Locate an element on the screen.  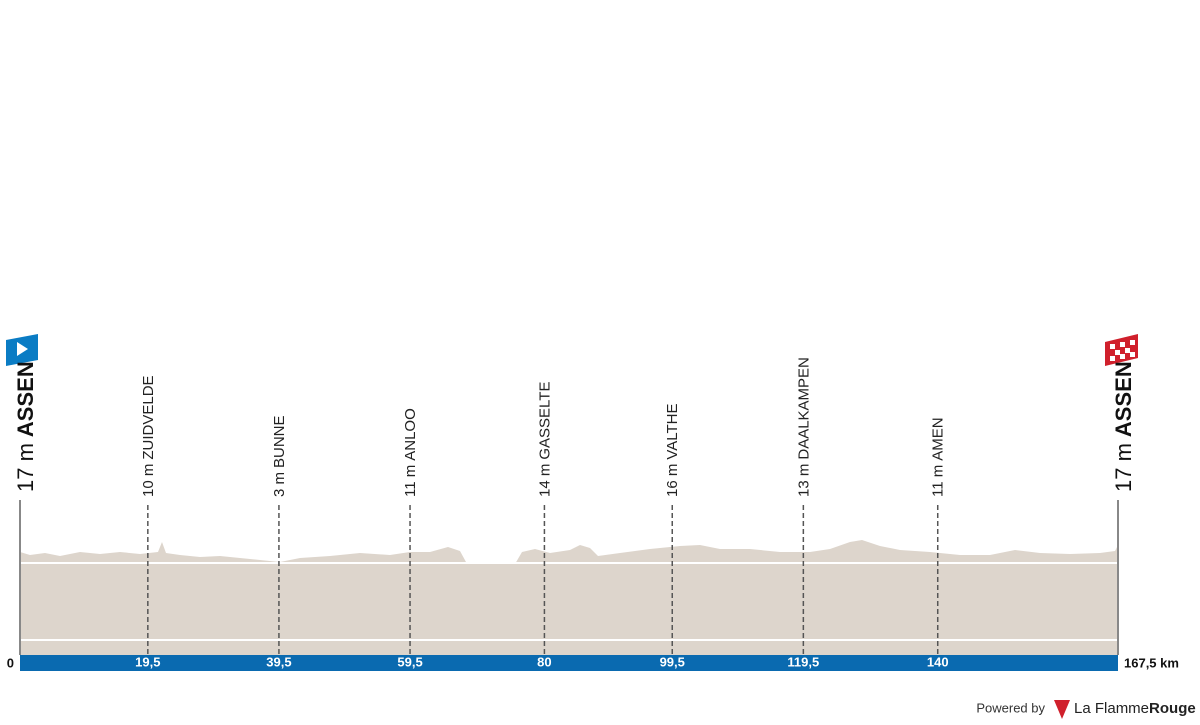
altitude: 3 m is located at coordinates (279, 484).